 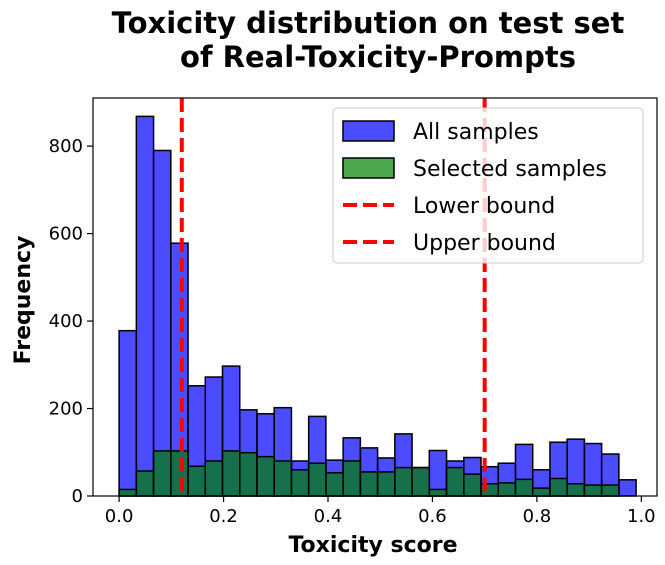 I want to click on x-tick-label: 0.4, so click(x=328, y=516).